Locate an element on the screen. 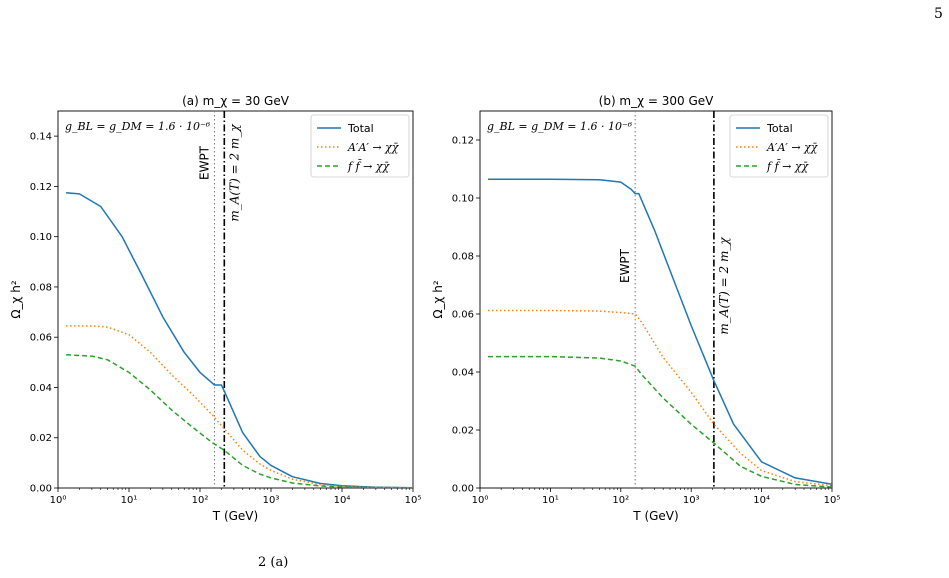 The height and width of the screenshot is (578, 949). page-number: 5 is located at coordinates (938, 14).